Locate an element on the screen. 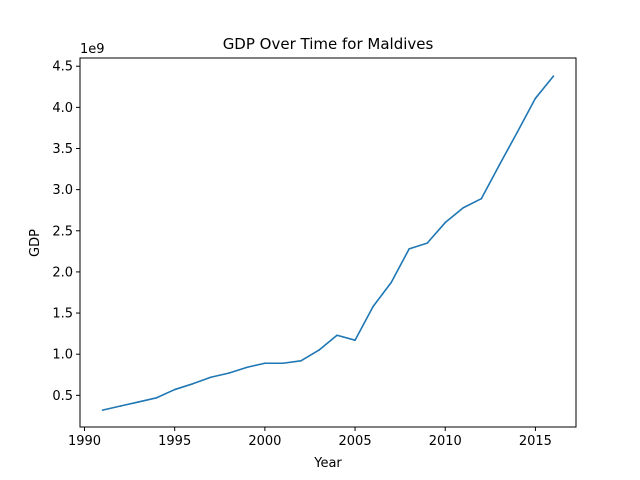  x-tick-label-1990: 1990 is located at coordinates (84, 441).